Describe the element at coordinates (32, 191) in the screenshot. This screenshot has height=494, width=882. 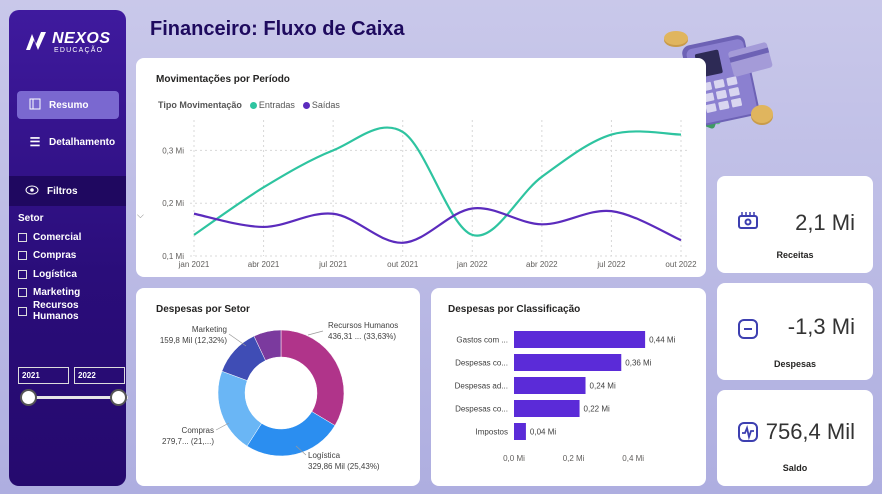
I see `eye-icon` at that location.